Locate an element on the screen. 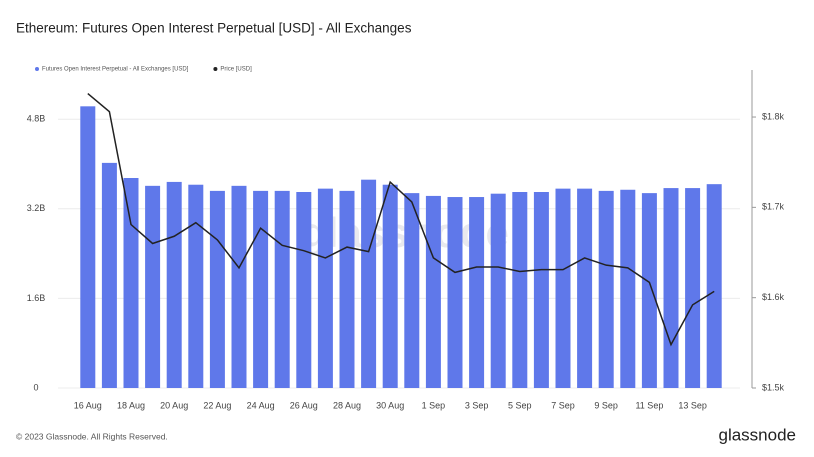 This screenshot has width=814, height=457. x-tick-label: 20 Aug is located at coordinates (174, 405).